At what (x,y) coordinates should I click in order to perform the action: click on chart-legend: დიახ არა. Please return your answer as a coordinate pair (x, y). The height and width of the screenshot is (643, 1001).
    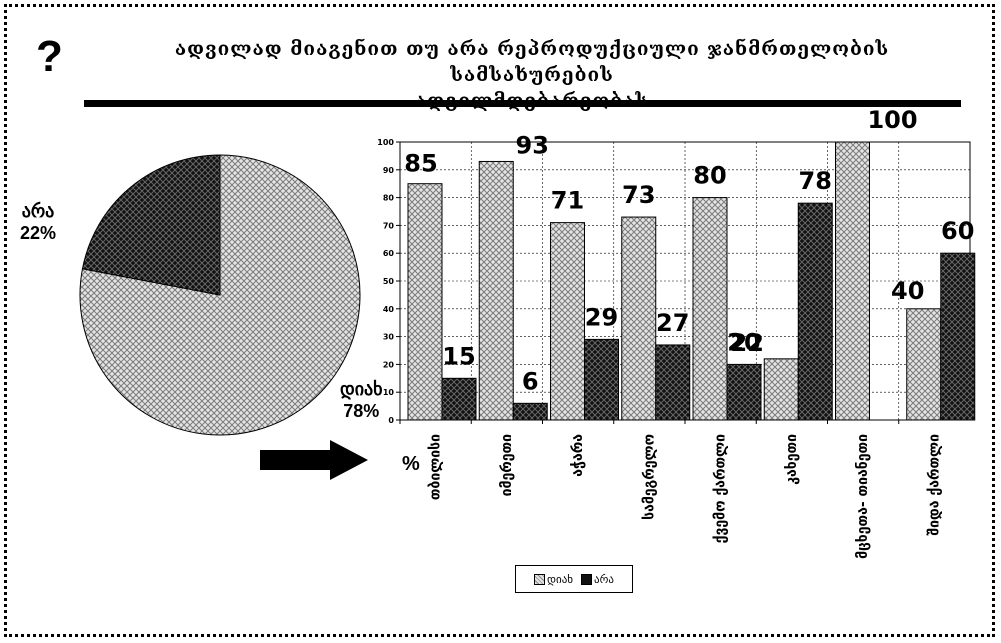
    Looking at the image, I should click on (574, 579).